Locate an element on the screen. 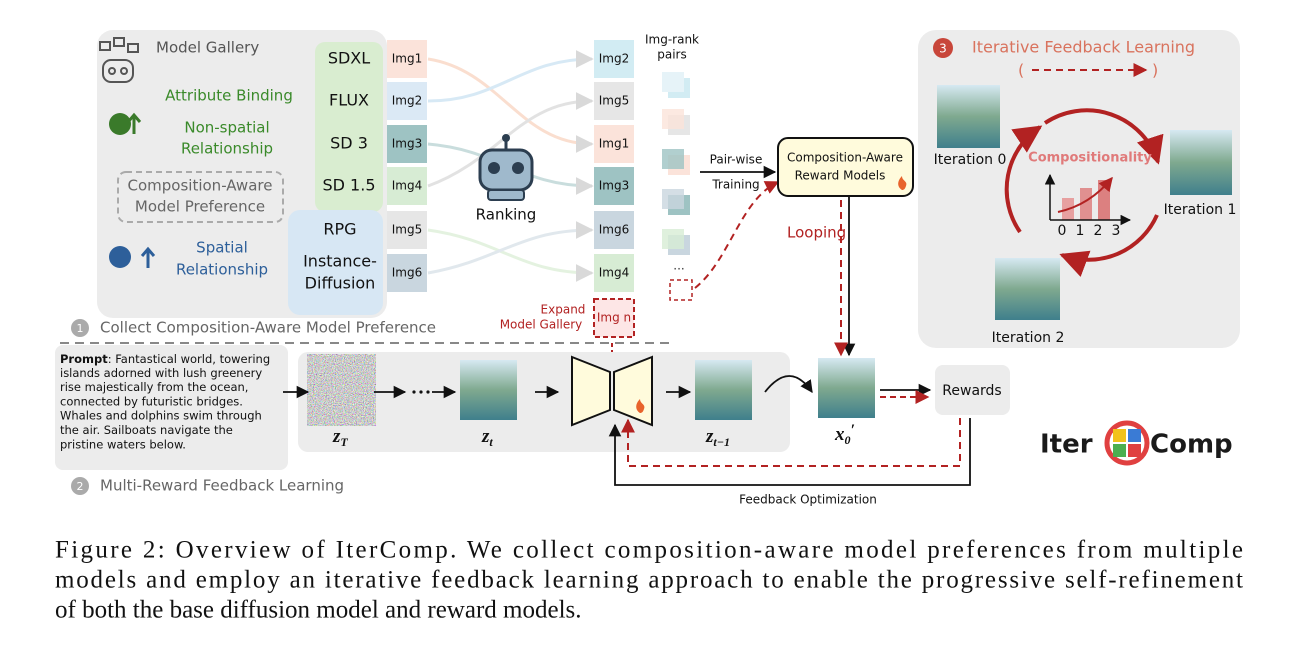  mini-chart is located at coordinates (1088, 199).